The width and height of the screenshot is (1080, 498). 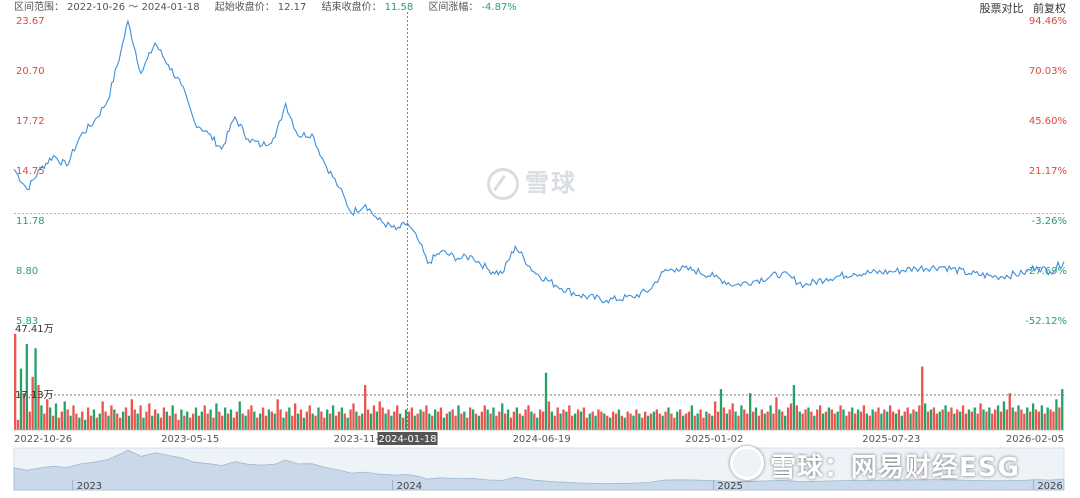 I want to click on compare-stock-button: 股票对比, so click(x=1001, y=8).